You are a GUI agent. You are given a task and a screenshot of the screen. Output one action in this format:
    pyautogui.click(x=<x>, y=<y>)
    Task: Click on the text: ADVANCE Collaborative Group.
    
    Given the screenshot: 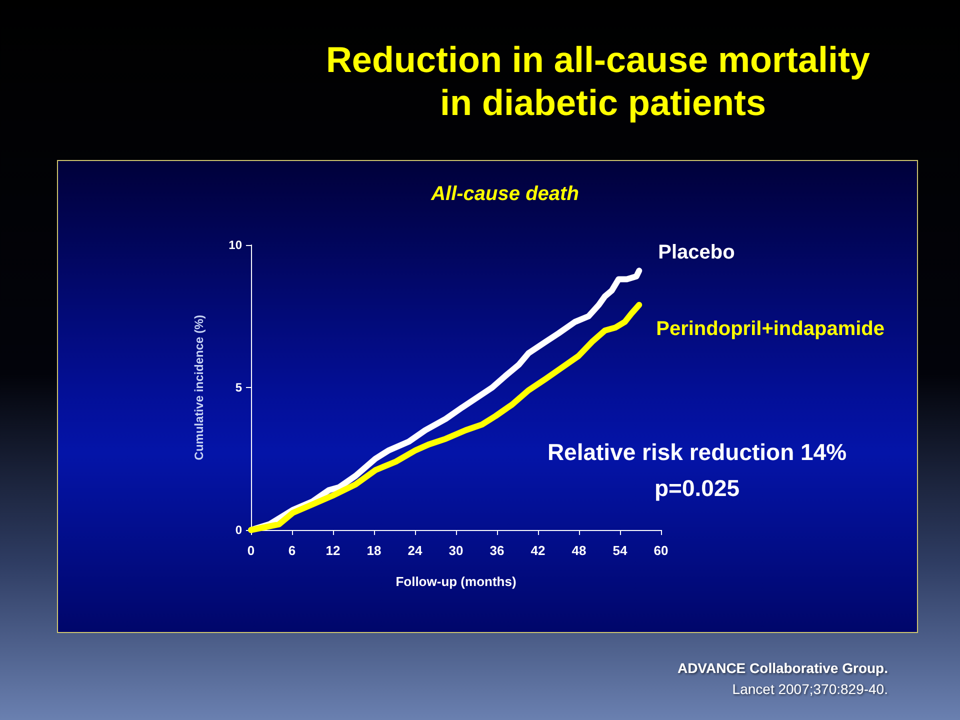 What is the action you would take?
    pyautogui.click(x=782, y=668)
    